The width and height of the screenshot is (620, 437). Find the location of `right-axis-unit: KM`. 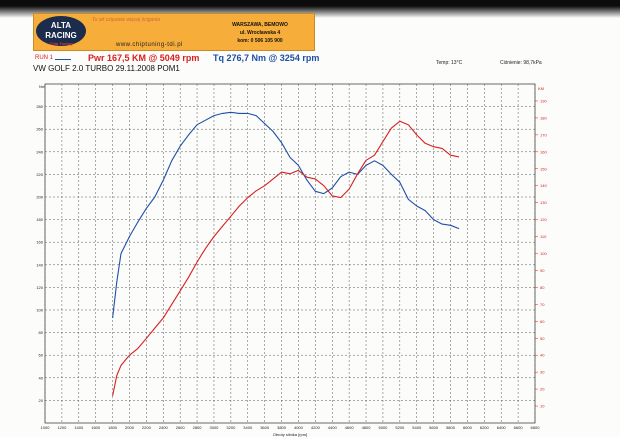

right-axis-unit: KM is located at coordinates (541, 88).